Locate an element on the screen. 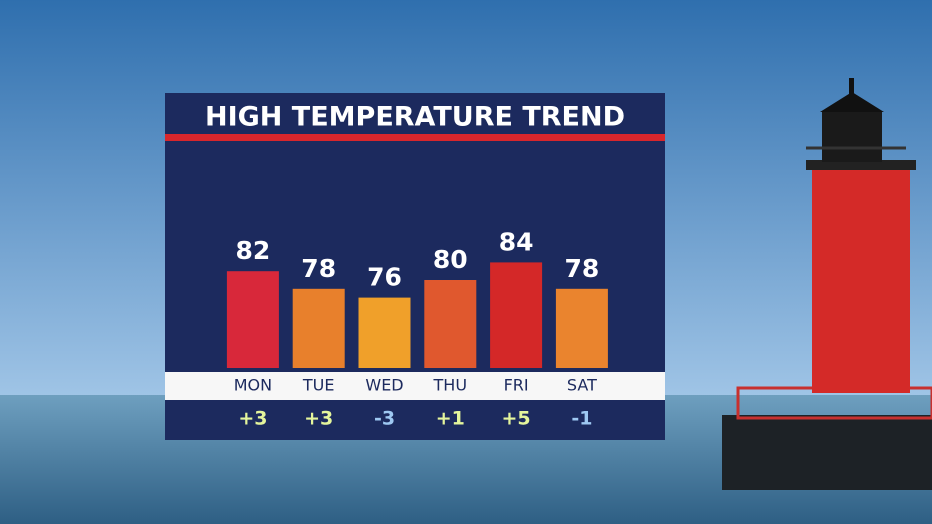  value-label: 82 is located at coordinates (253, 250).